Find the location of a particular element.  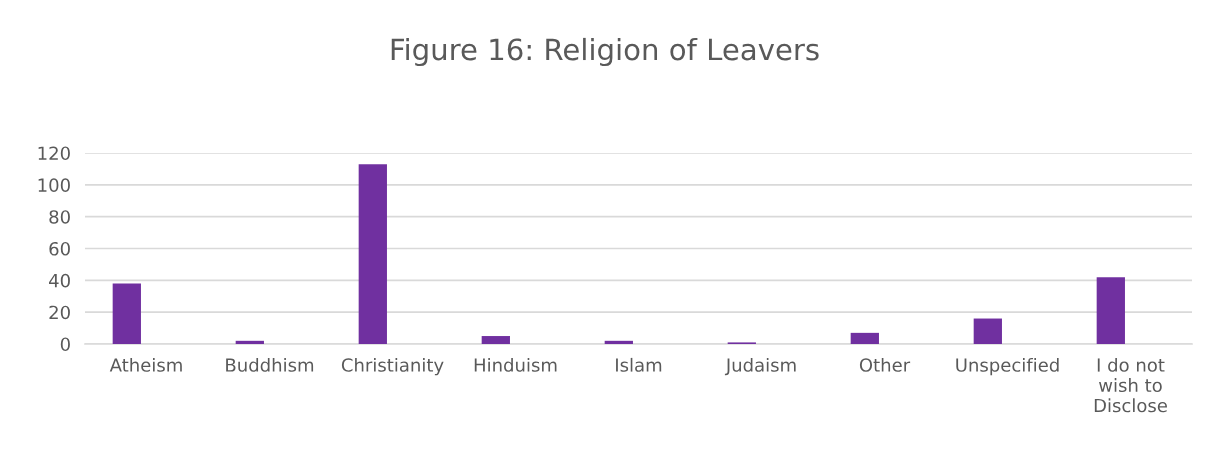

x-tick-label: I do not wish to Disclose is located at coordinates (1130, 385).